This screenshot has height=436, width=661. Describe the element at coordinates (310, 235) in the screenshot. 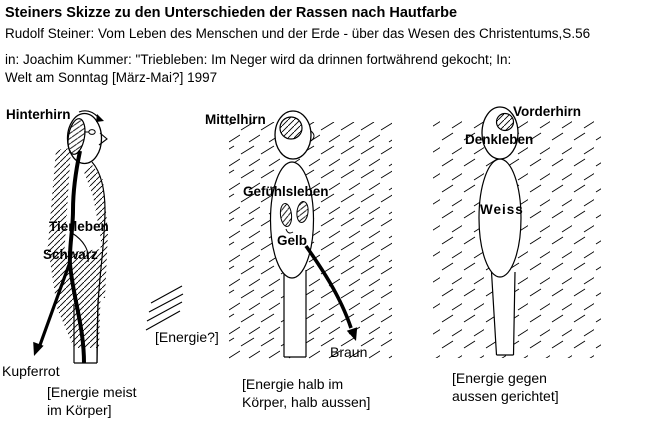

I see `figure-gelb-drawing` at that location.